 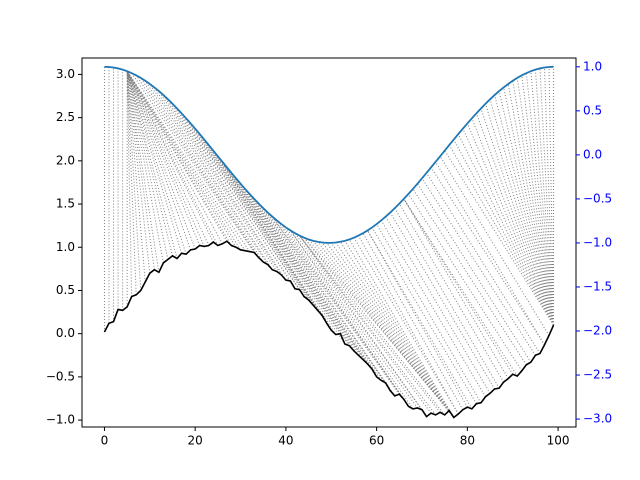 What do you see at coordinates (65, 204) in the screenshot?
I see `y-tick-label: 1.5` at bounding box center [65, 204].